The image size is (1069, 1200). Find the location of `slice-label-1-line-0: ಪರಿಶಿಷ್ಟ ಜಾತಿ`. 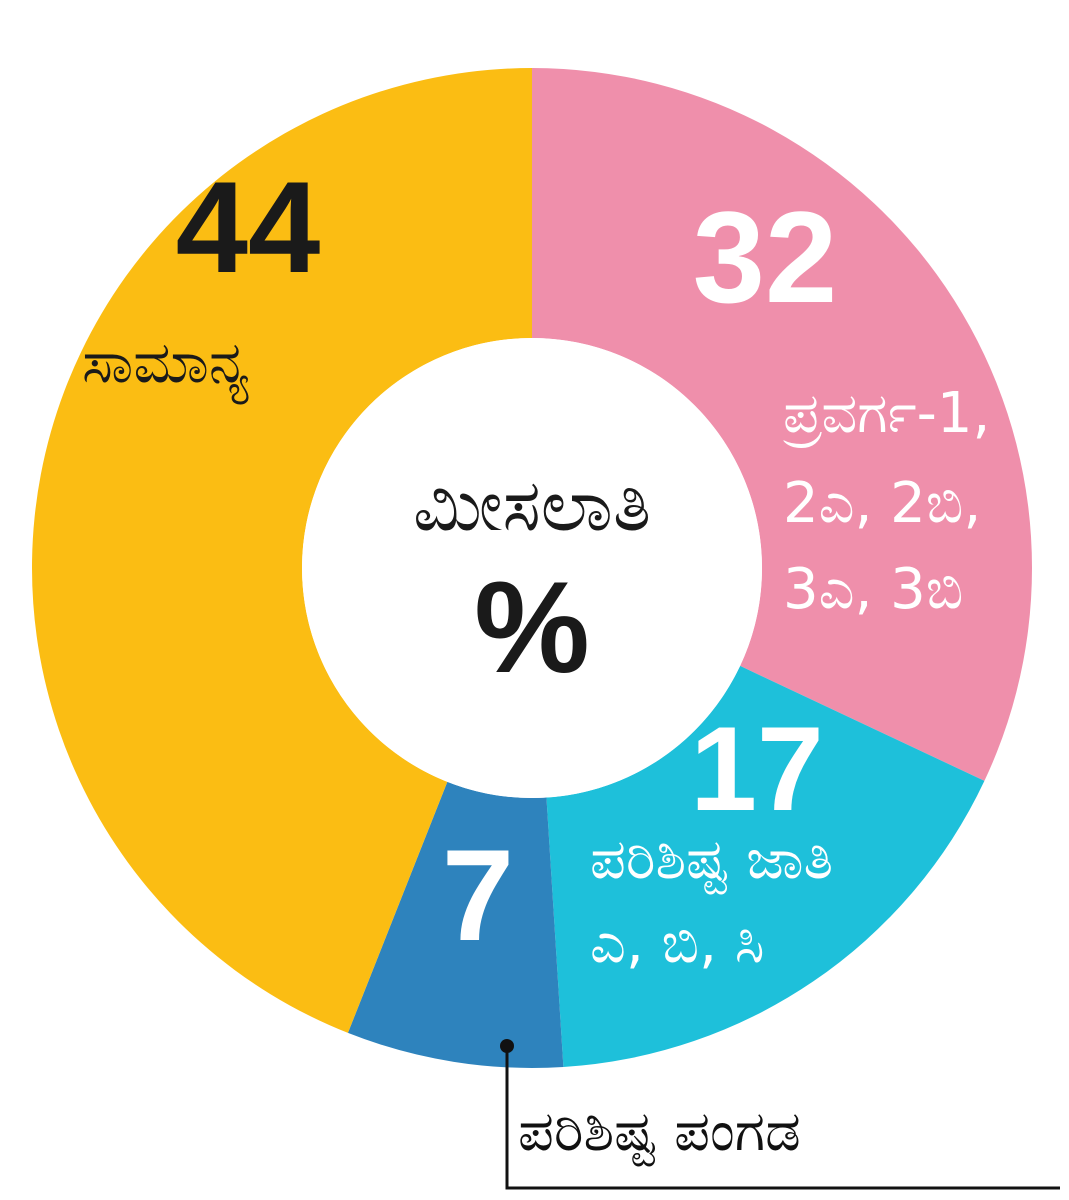

slice-label-1-line-0: ಪರಿಶಿಷ್ಟ ಜಾತಿ is located at coordinates (711, 860).